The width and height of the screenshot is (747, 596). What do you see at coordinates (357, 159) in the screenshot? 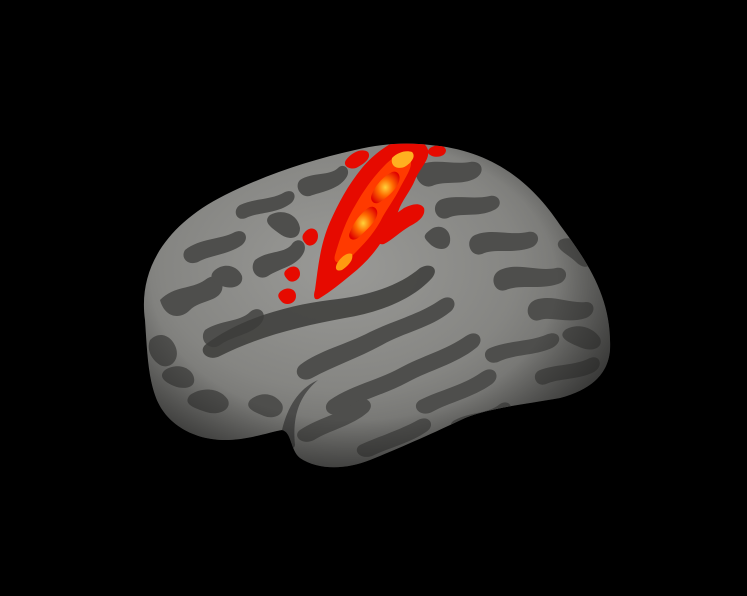
I see `activation-cluster-top-left` at bounding box center [357, 159].